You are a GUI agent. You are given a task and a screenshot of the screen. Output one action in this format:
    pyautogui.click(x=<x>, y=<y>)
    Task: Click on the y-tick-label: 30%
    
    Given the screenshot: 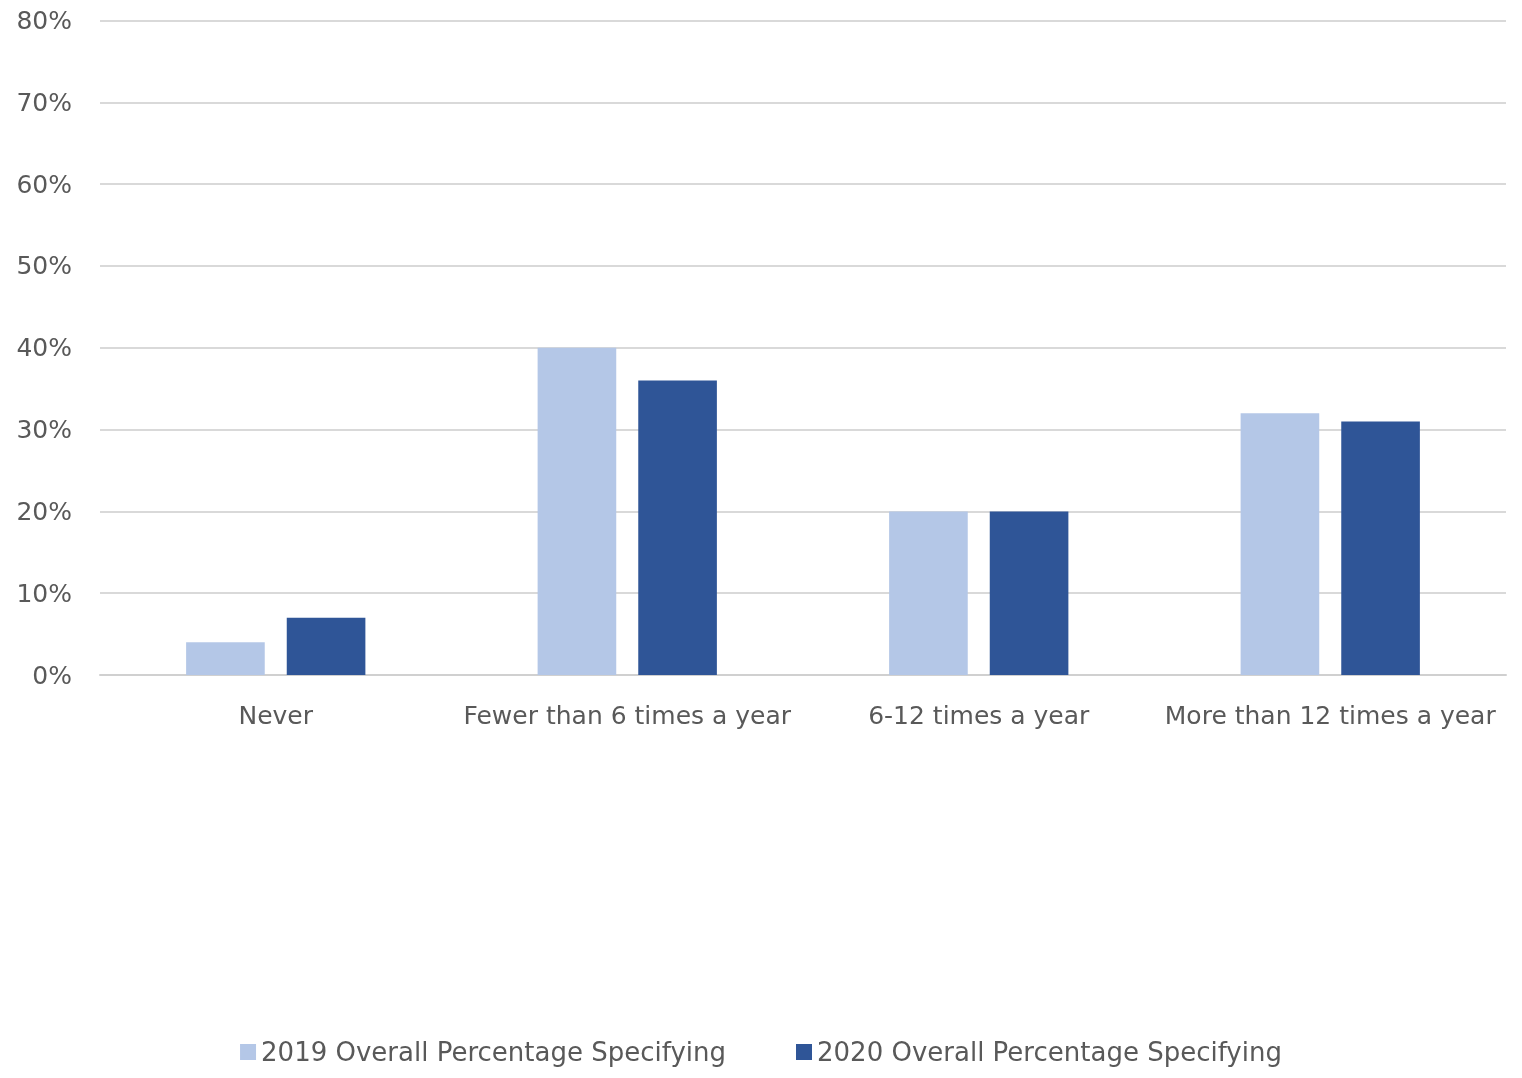 What is the action you would take?
    pyautogui.click(x=44, y=430)
    